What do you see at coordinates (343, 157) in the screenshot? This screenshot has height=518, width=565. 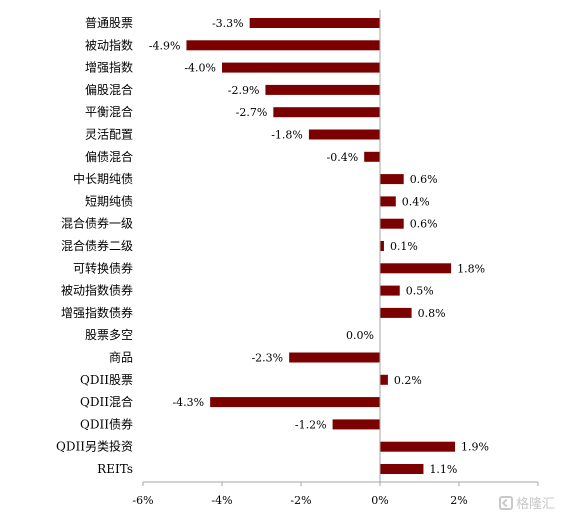 I see `data-label: -0.4%` at bounding box center [343, 157].